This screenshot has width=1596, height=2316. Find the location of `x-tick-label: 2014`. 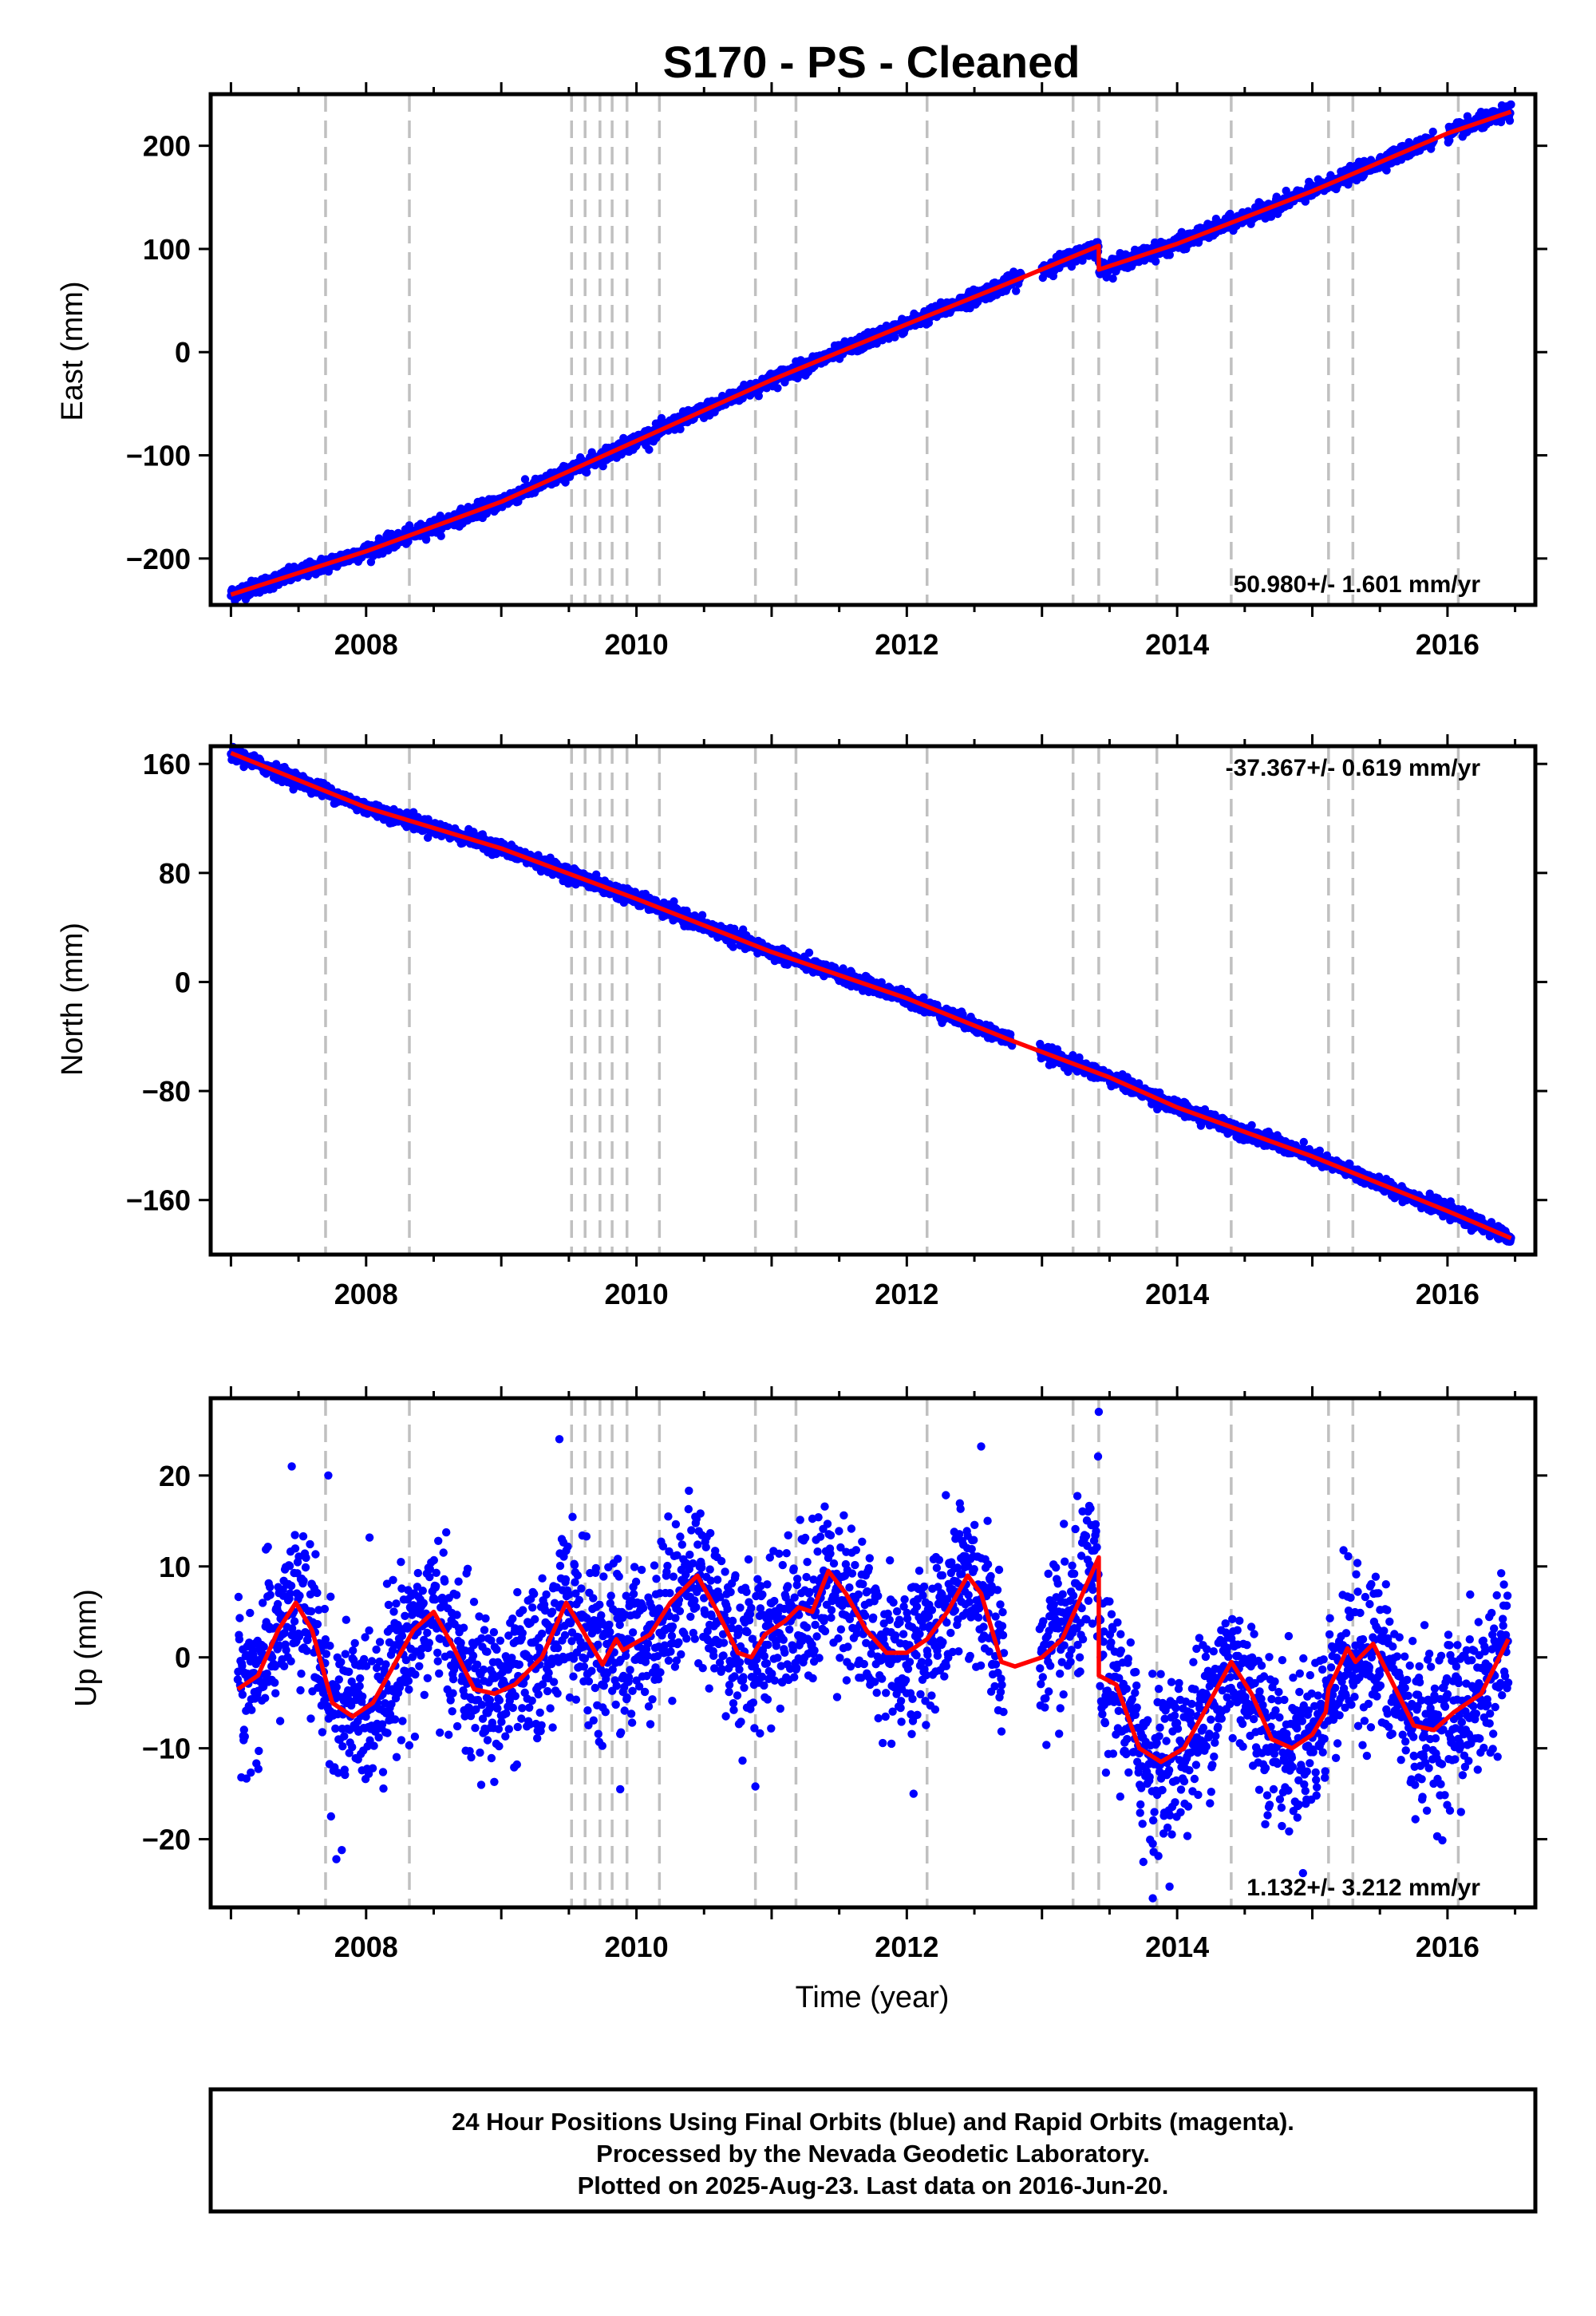

x-tick-label: 2014 is located at coordinates (1177, 644).